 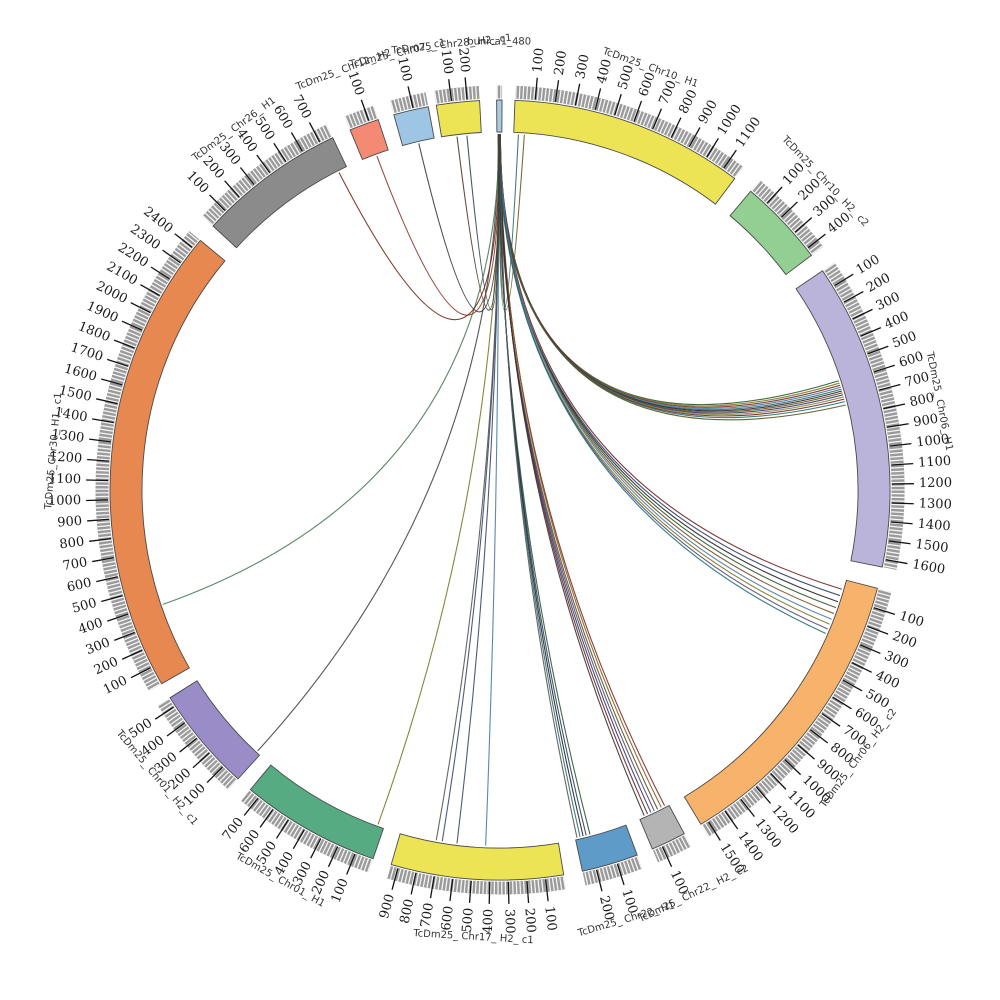 What do you see at coordinates (934, 526) in the screenshot?
I see `tick-label: 1400` at bounding box center [934, 526].